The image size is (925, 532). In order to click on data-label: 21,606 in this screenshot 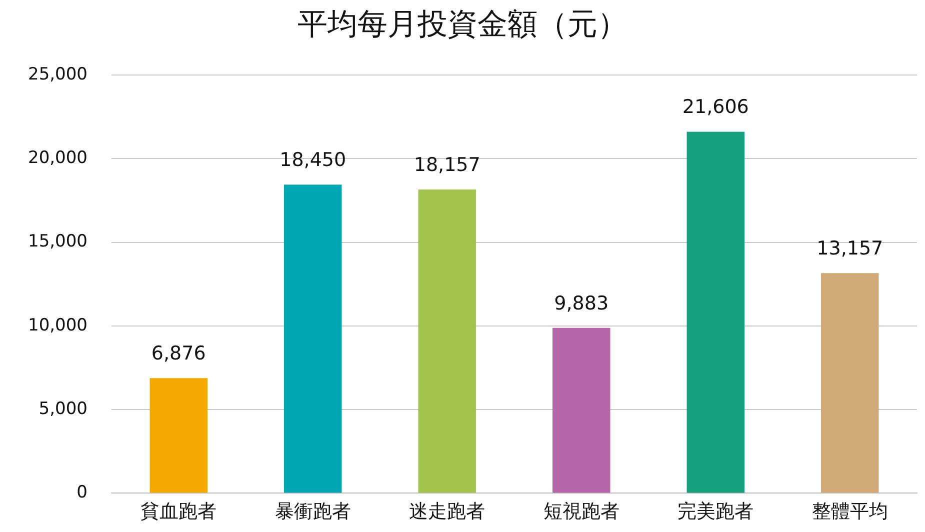, I will do `click(715, 107)`.